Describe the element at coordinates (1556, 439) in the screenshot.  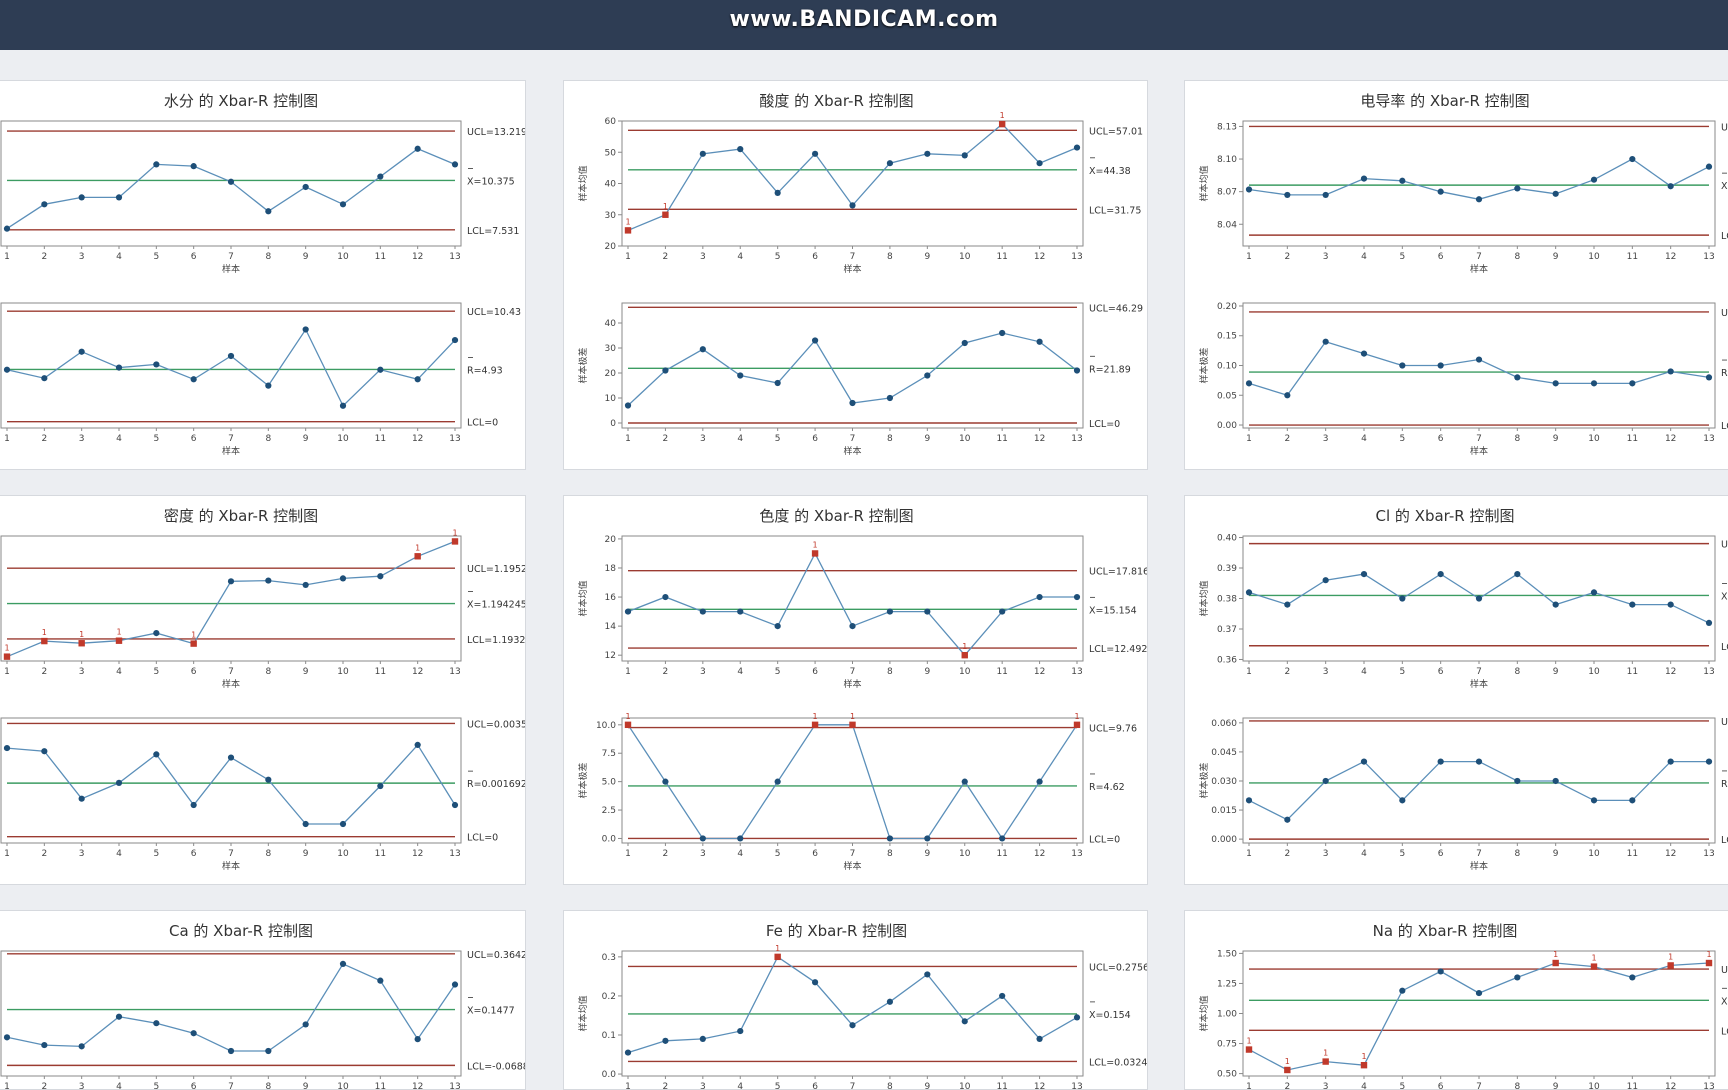
I see `range-x-tick-label: 9` at that location.